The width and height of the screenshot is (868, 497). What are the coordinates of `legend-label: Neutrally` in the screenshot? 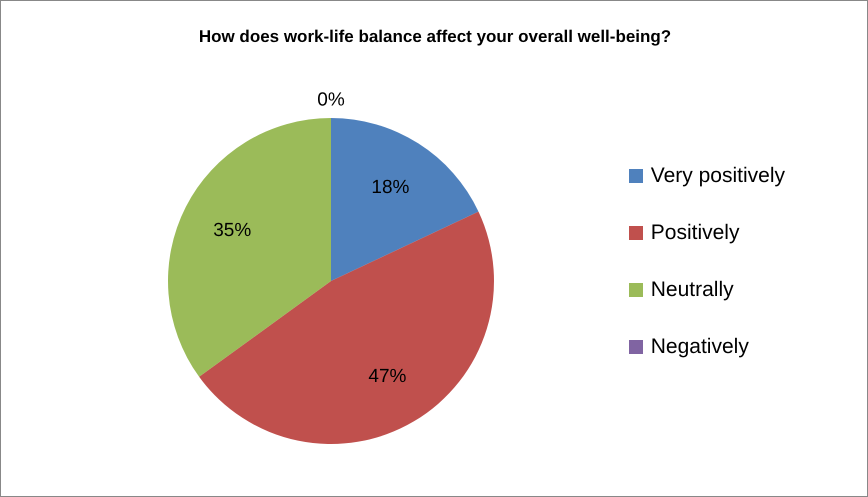 It's located at (692, 290).